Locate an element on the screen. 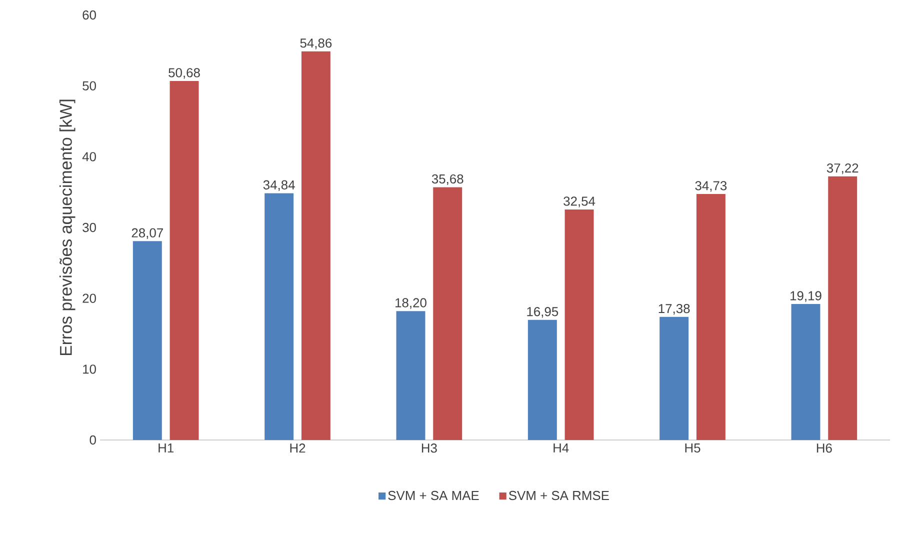 This screenshot has height=537, width=898. y-tick-label: 40 is located at coordinates (89, 157).